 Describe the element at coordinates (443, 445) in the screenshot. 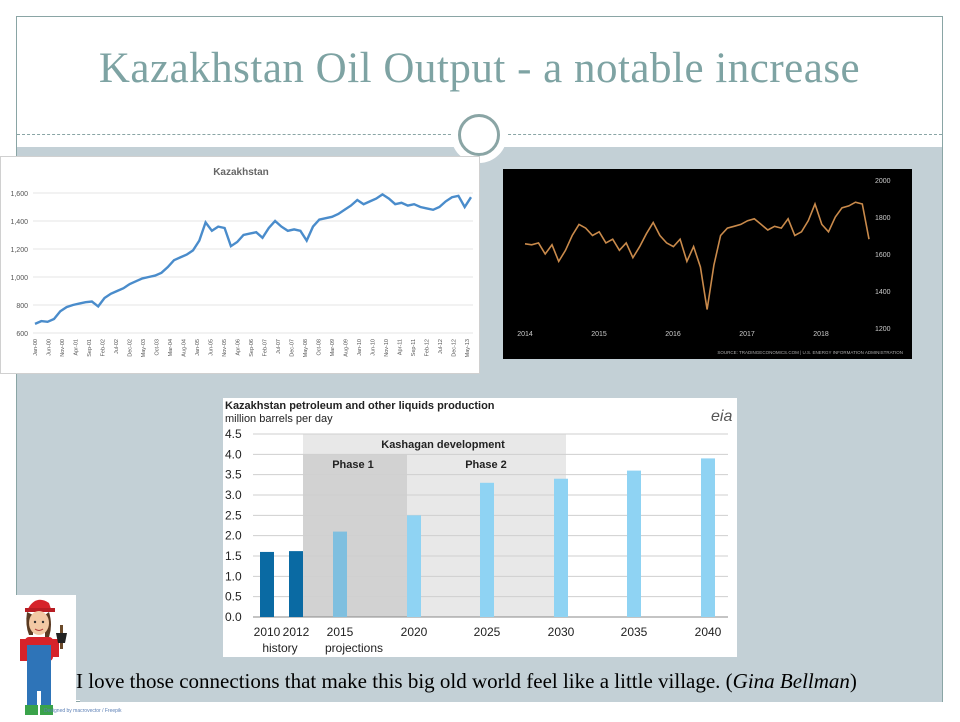

I see `kashagan-label: Kashagan development` at that location.